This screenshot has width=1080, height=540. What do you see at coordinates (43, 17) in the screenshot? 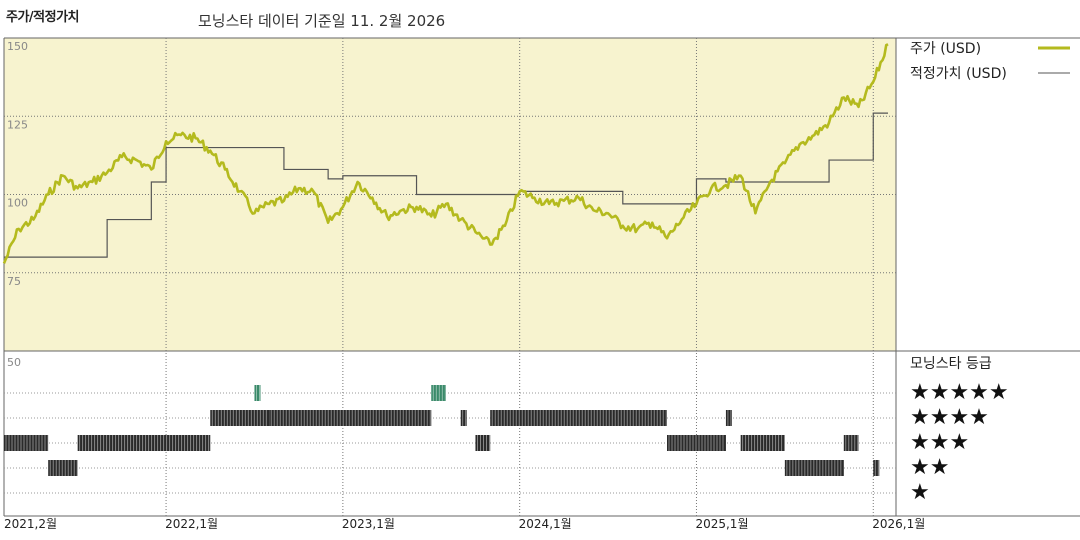
I see `page-title: 주가/적정가치` at bounding box center [43, 17].